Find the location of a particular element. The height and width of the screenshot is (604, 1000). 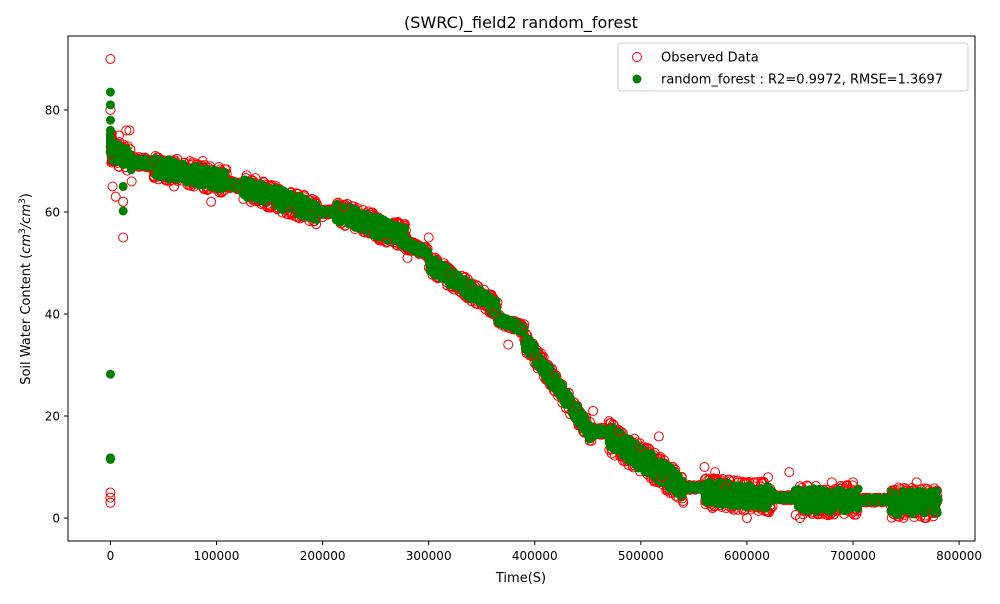

y-axis: 0 20 40 60 80 is located at coordinates (56, 314).